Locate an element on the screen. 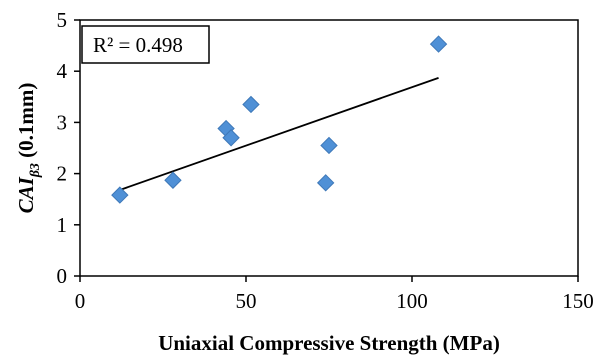 The height and width of the screenshot is (361, 609). y-tick-label: 2 is located at coordinates (62, 174).